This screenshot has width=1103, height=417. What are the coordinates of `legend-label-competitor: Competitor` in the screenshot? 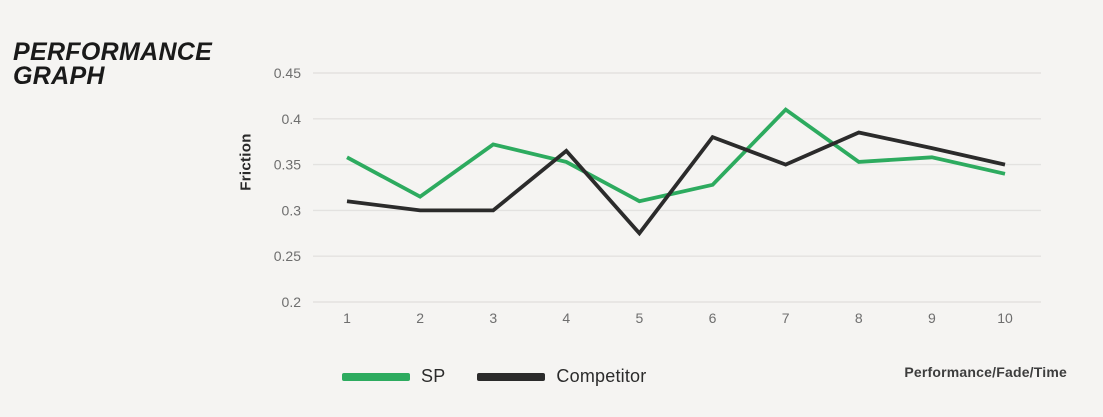 It's located at (601, 376).